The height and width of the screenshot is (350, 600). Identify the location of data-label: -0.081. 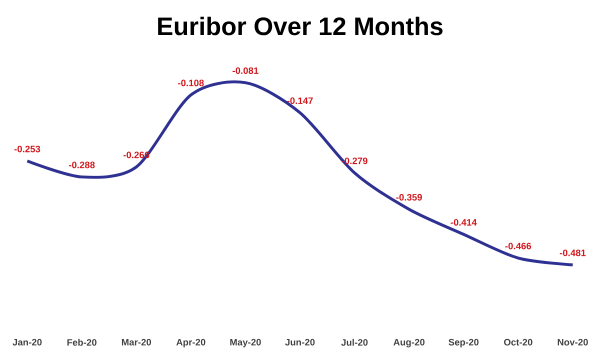
(245, 70).